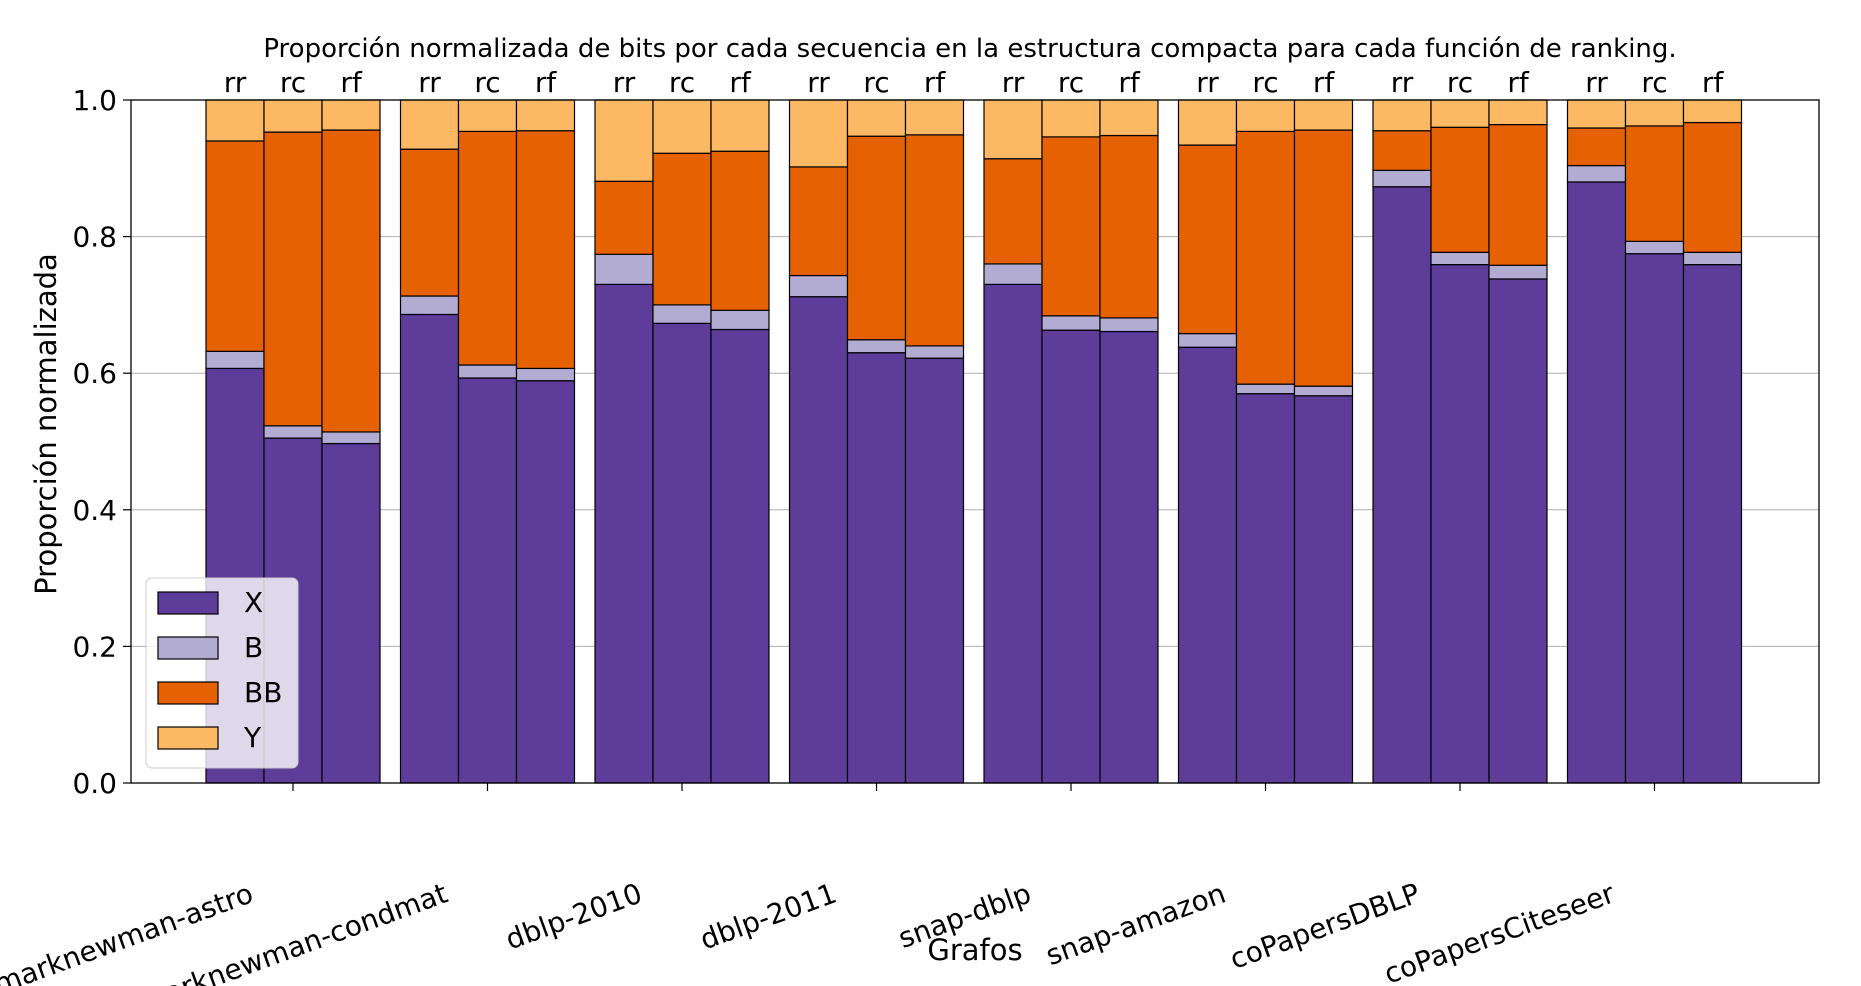 This screenshot has height=986, width=1861. I want to click on x-tick-label: snap-amazon, so click(1135, 924).